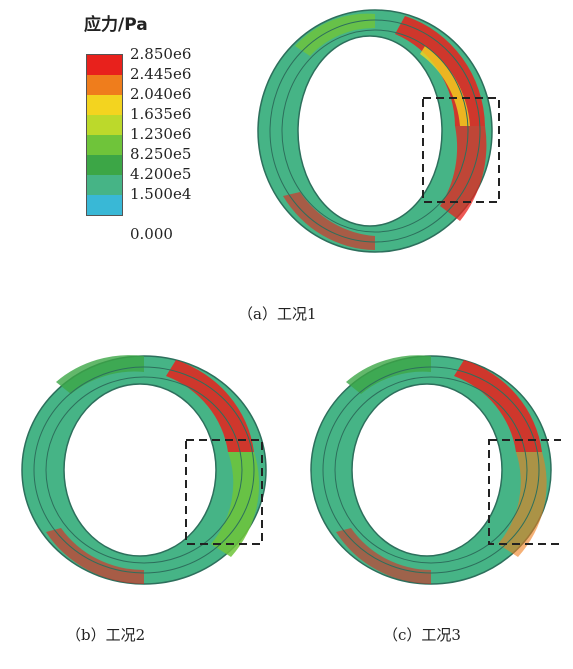 Image resolution: width=573 pixels, height=669 pixels. What do you see at coordinates (151, 234) in the screenshot?
I see `legend-value: 0.000` at bounding box center [151, 234].